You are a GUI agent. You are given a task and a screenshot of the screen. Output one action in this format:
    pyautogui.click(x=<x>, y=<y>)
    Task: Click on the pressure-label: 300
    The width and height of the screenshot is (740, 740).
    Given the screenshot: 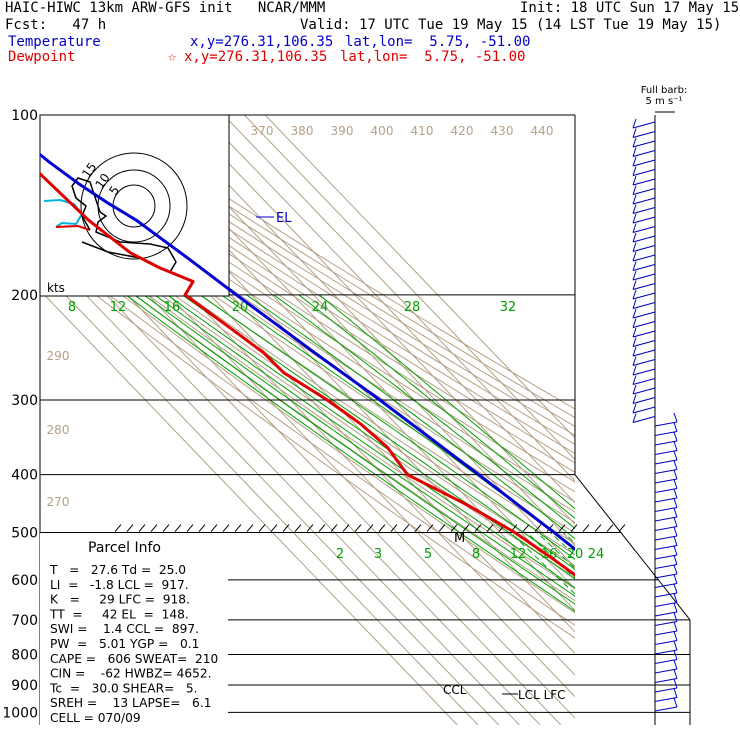 What is the action you would take?
    pyautogui.click(x=24, y=401)
    